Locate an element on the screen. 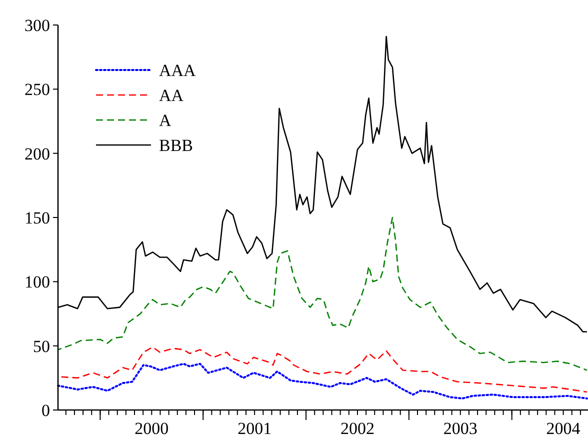 This screenshot has height=438, width=588. legend-label: A is located at coordinates (165, 120).